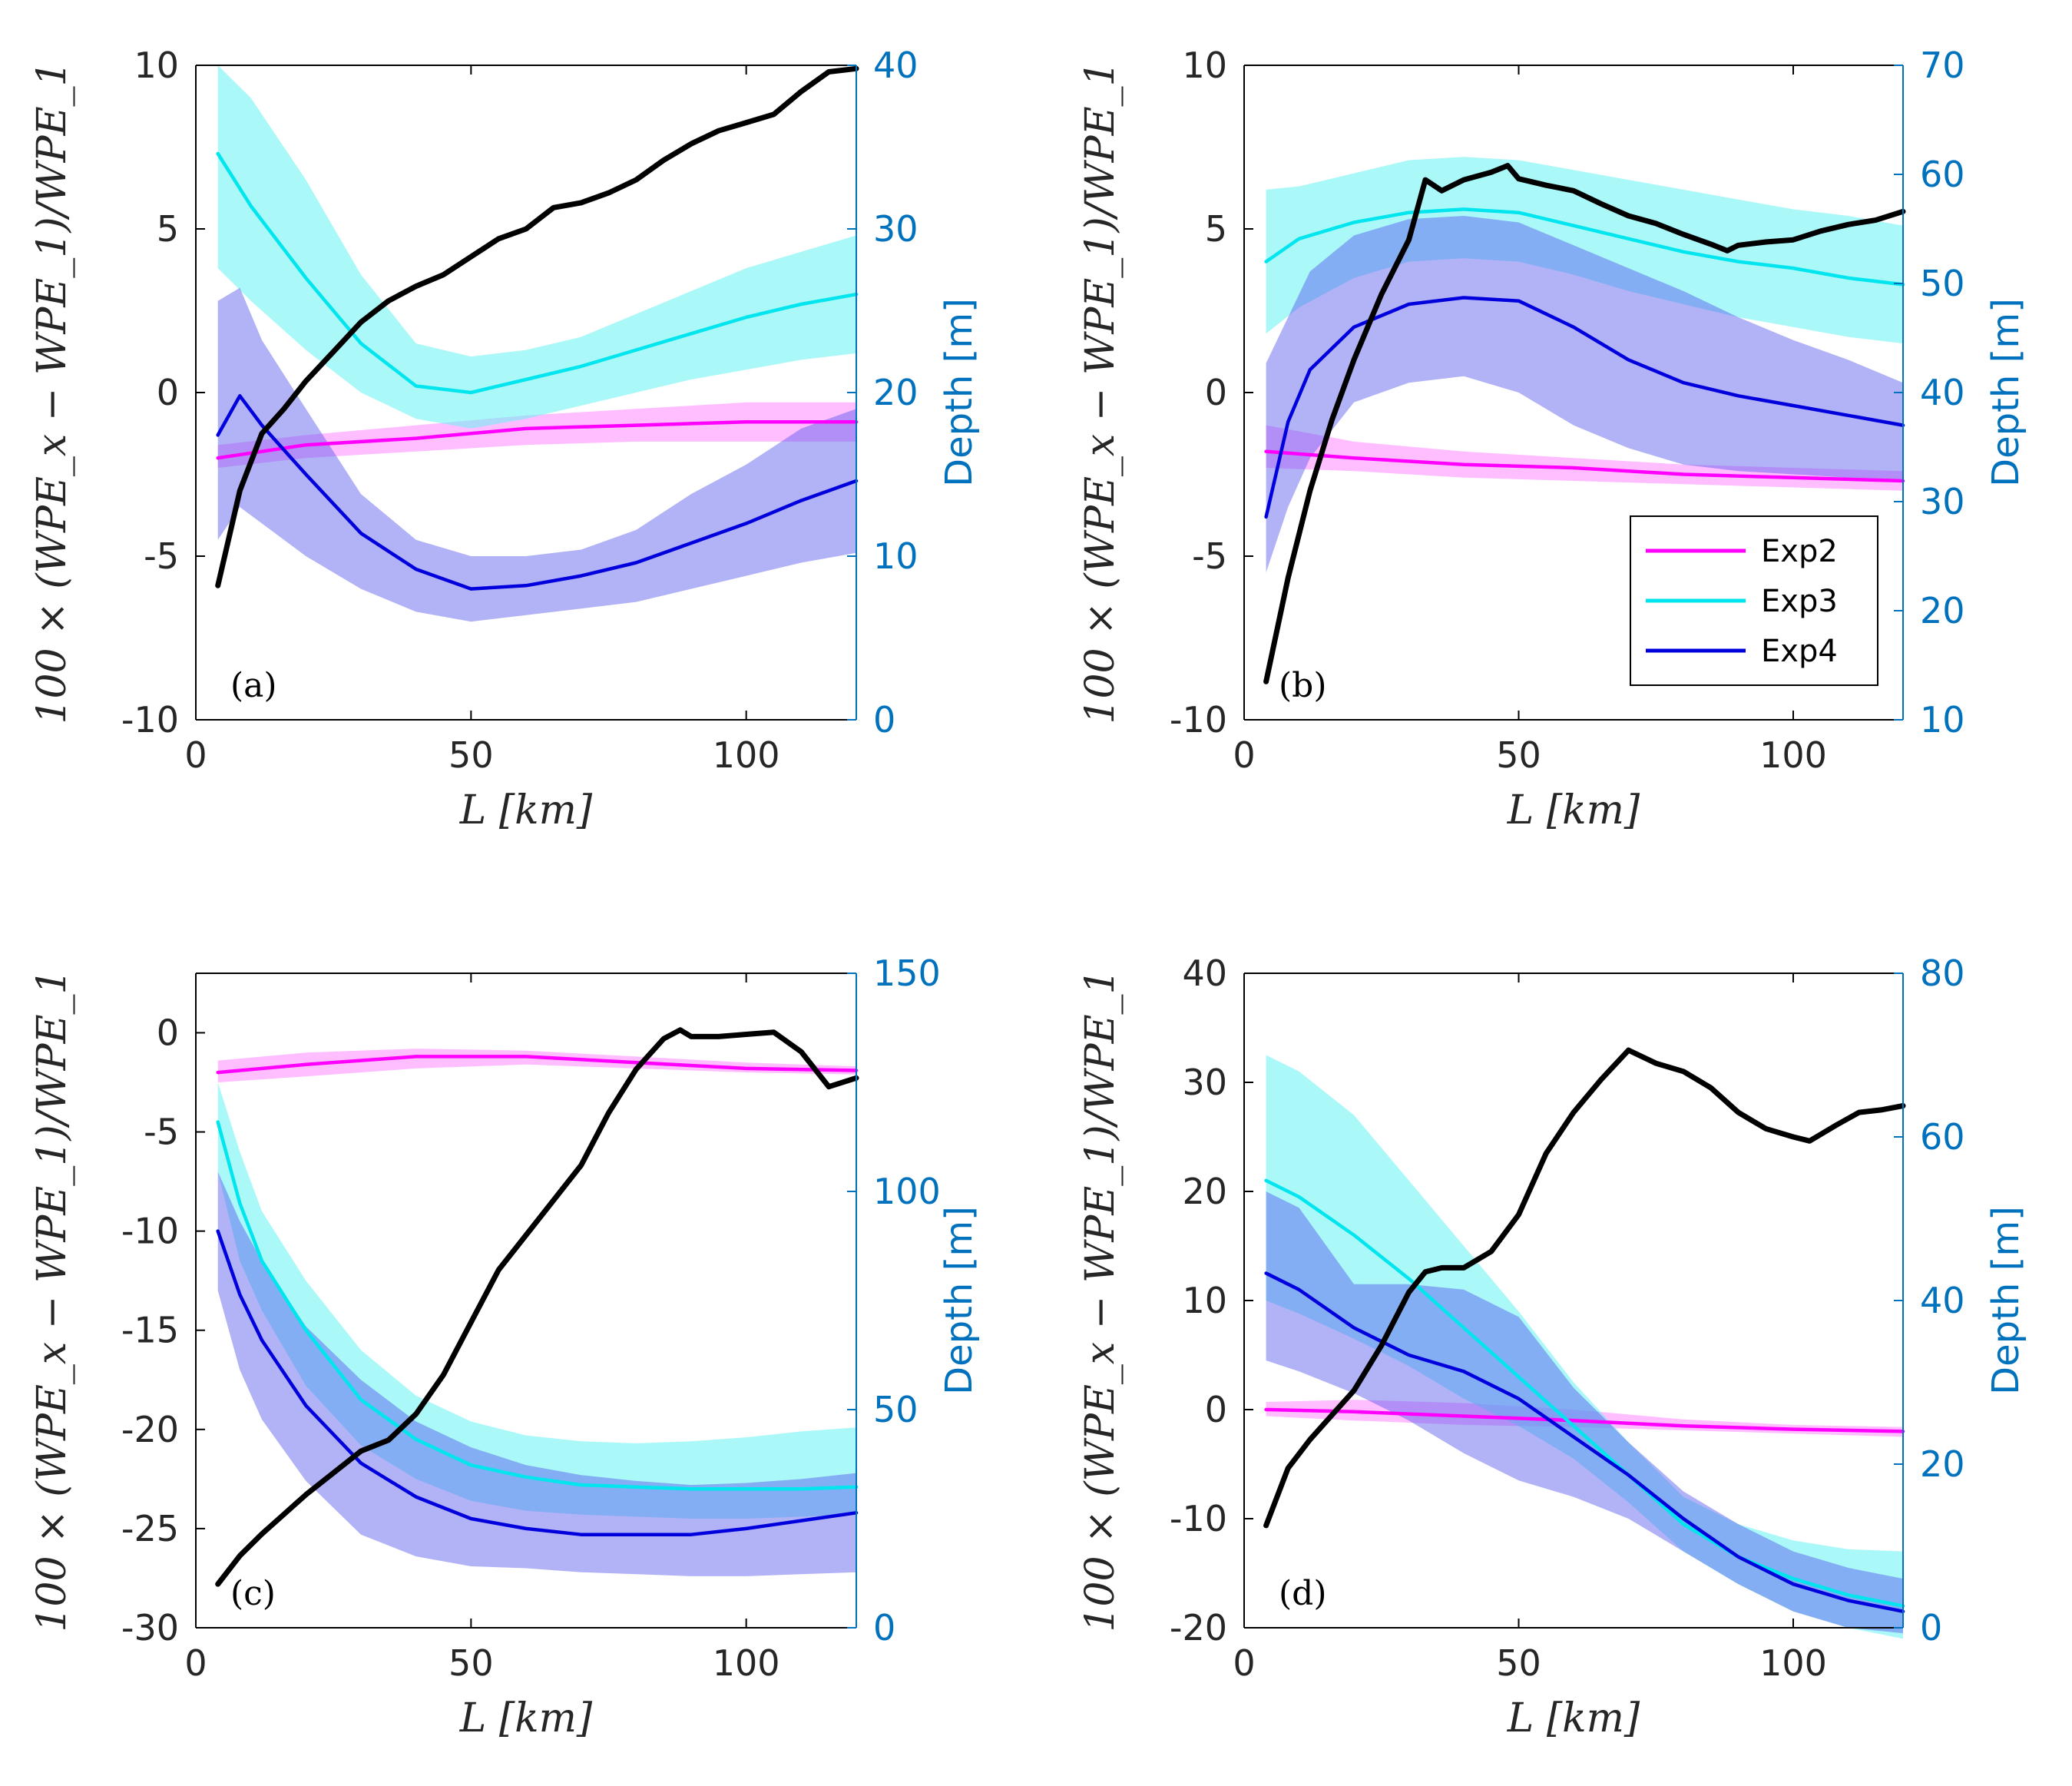  What do you see at coordinates (1204, 1191) in the screenshot?
I see `y-tick-label: 20` at bounding box center [1204, 1191].